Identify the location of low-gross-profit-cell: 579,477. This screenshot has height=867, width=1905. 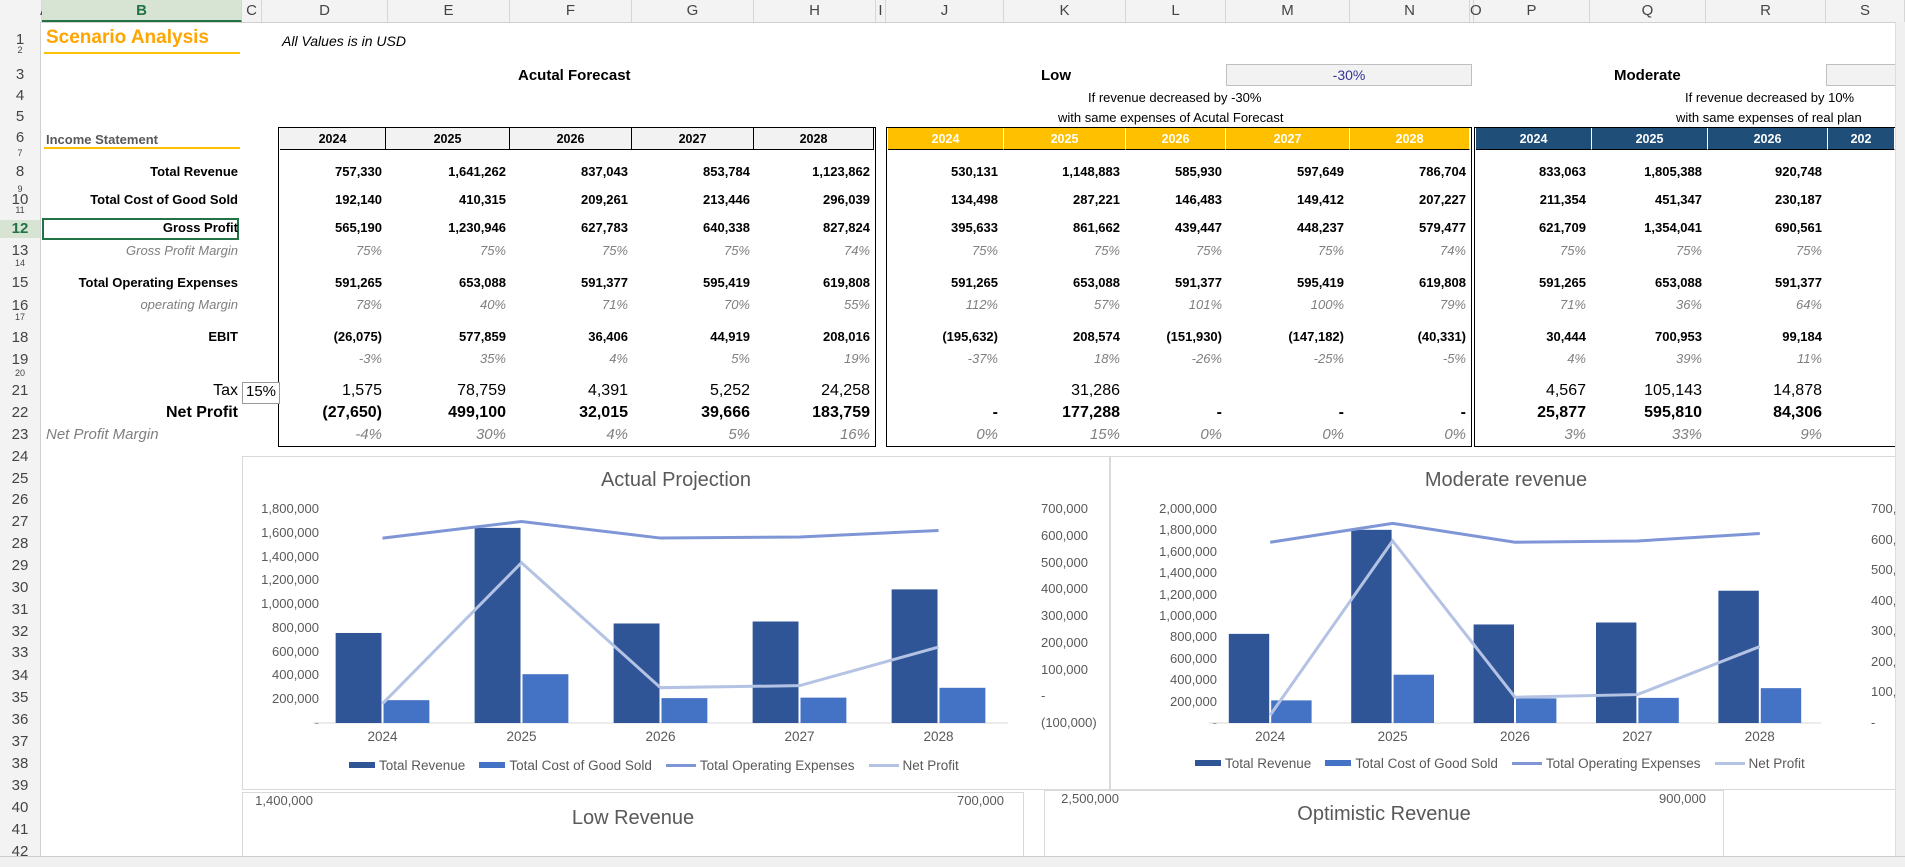
(1442, 227).